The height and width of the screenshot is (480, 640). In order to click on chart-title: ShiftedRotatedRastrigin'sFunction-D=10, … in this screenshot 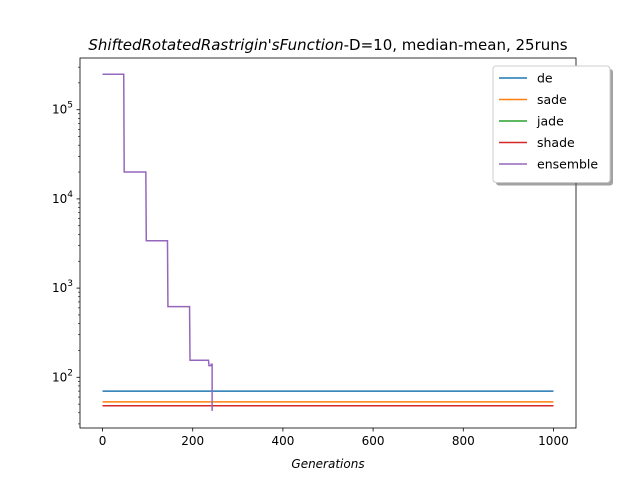, I will do `click(327, 45)`.